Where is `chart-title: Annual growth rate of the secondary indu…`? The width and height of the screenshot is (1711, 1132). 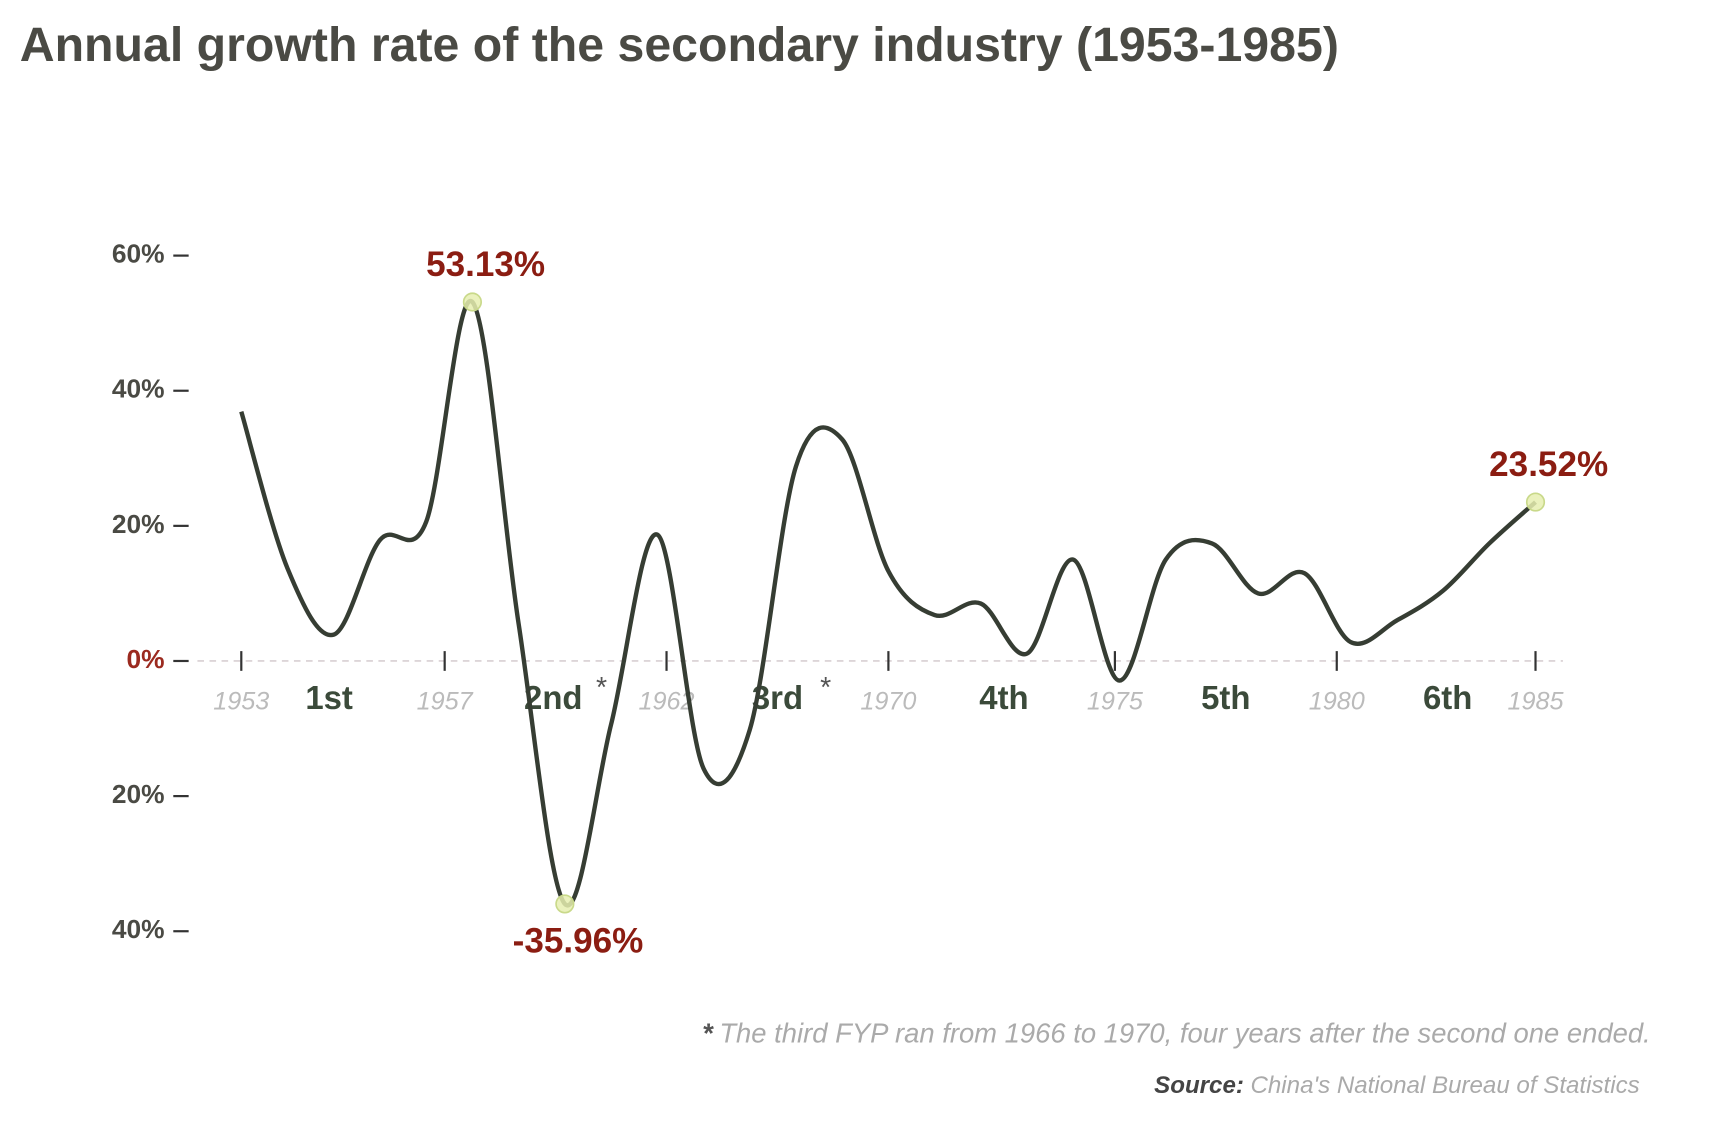
chart-title: Annual growth rate of the secondary indu… is located at coordinates (679, 45).